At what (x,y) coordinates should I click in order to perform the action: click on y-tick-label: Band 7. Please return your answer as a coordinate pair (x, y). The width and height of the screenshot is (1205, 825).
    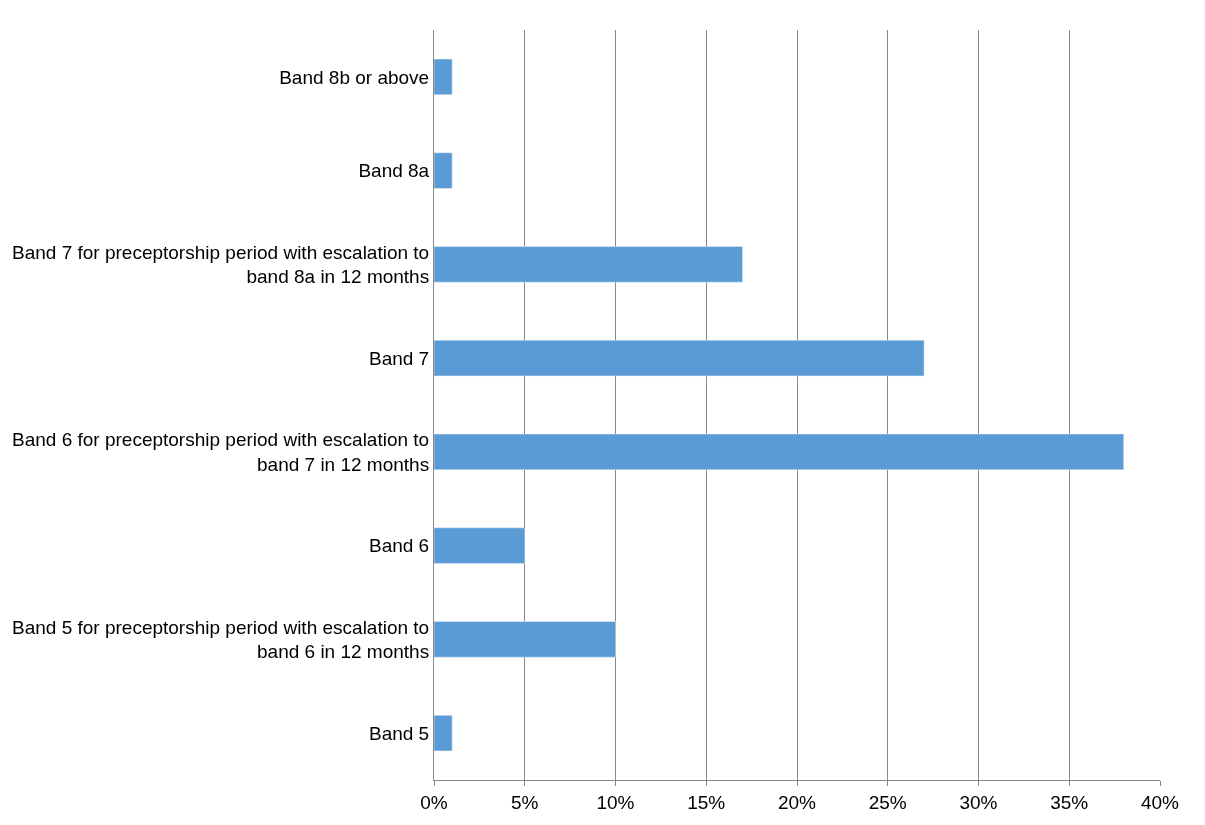
    Looking at the image, I should click on (399, 358).